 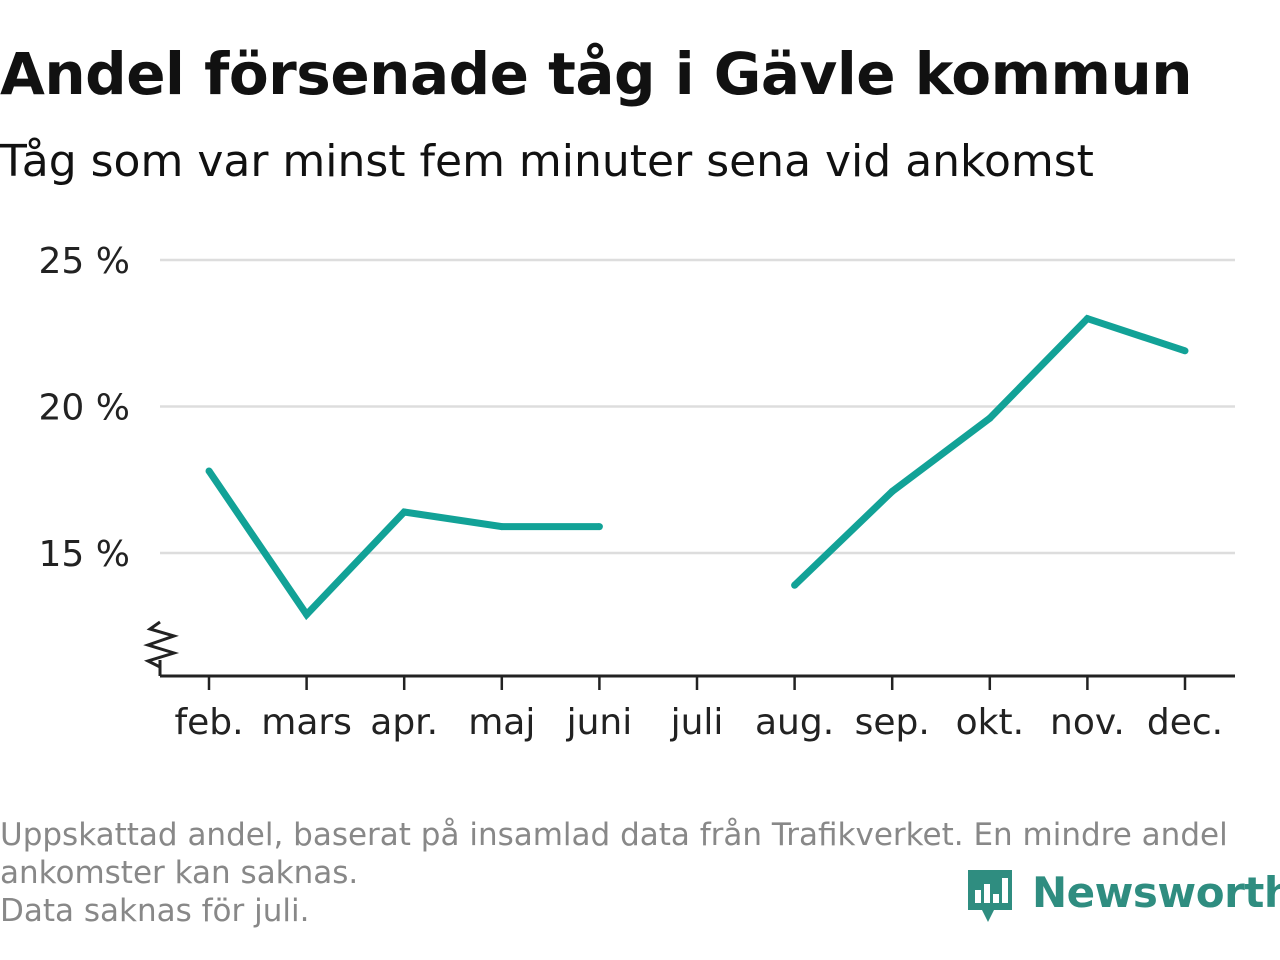 What do you see at coordinates (599, 722) in the screenshot?
I see `x-tick-label: juni` at bounding box center [599, 722].